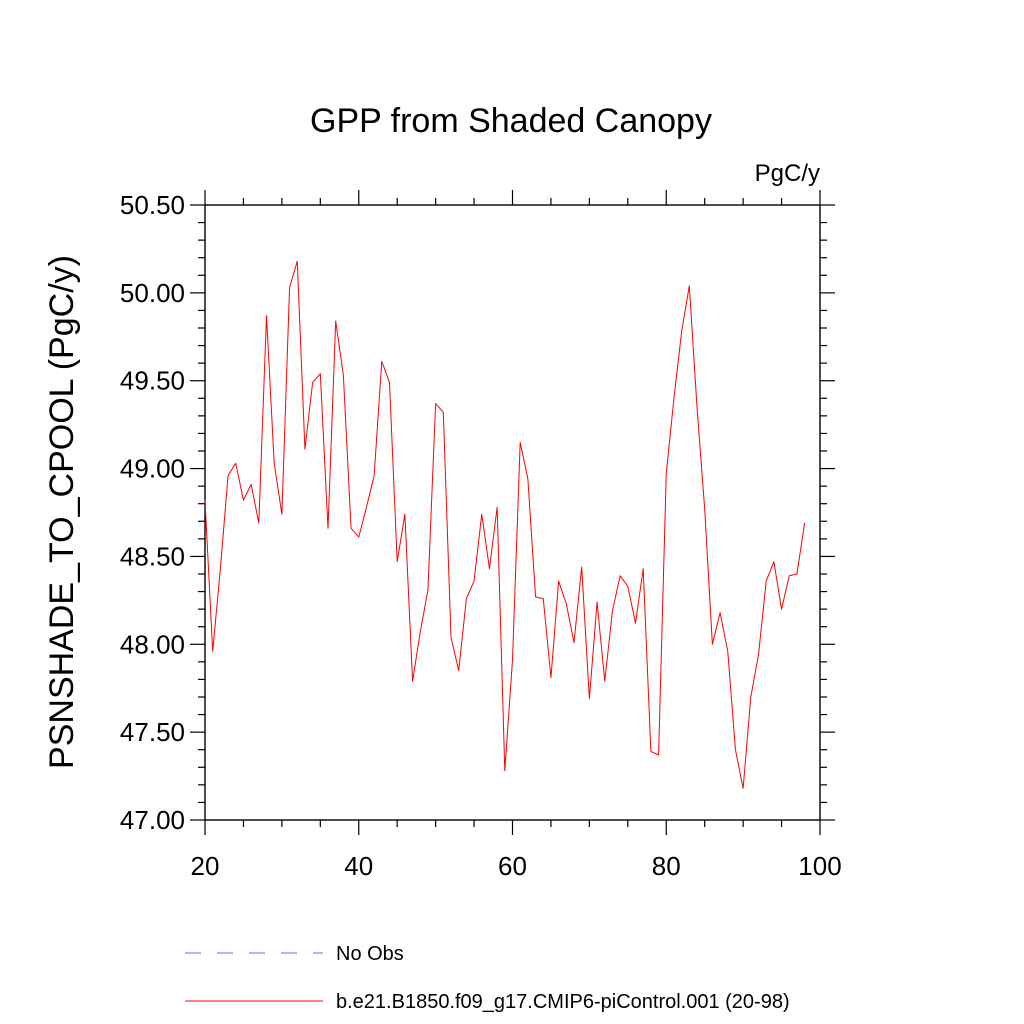  Describe the element at coordinates (666, 866) in the screenshot. I see `x-tick-label: 80` at that location.